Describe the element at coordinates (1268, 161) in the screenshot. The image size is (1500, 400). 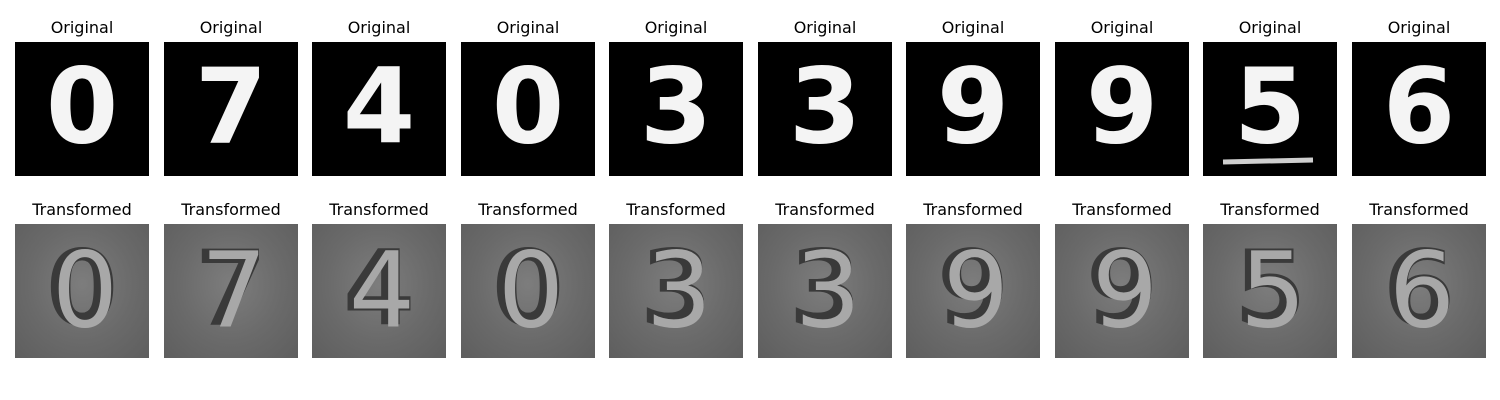
I see `underline-stroke` at that location.